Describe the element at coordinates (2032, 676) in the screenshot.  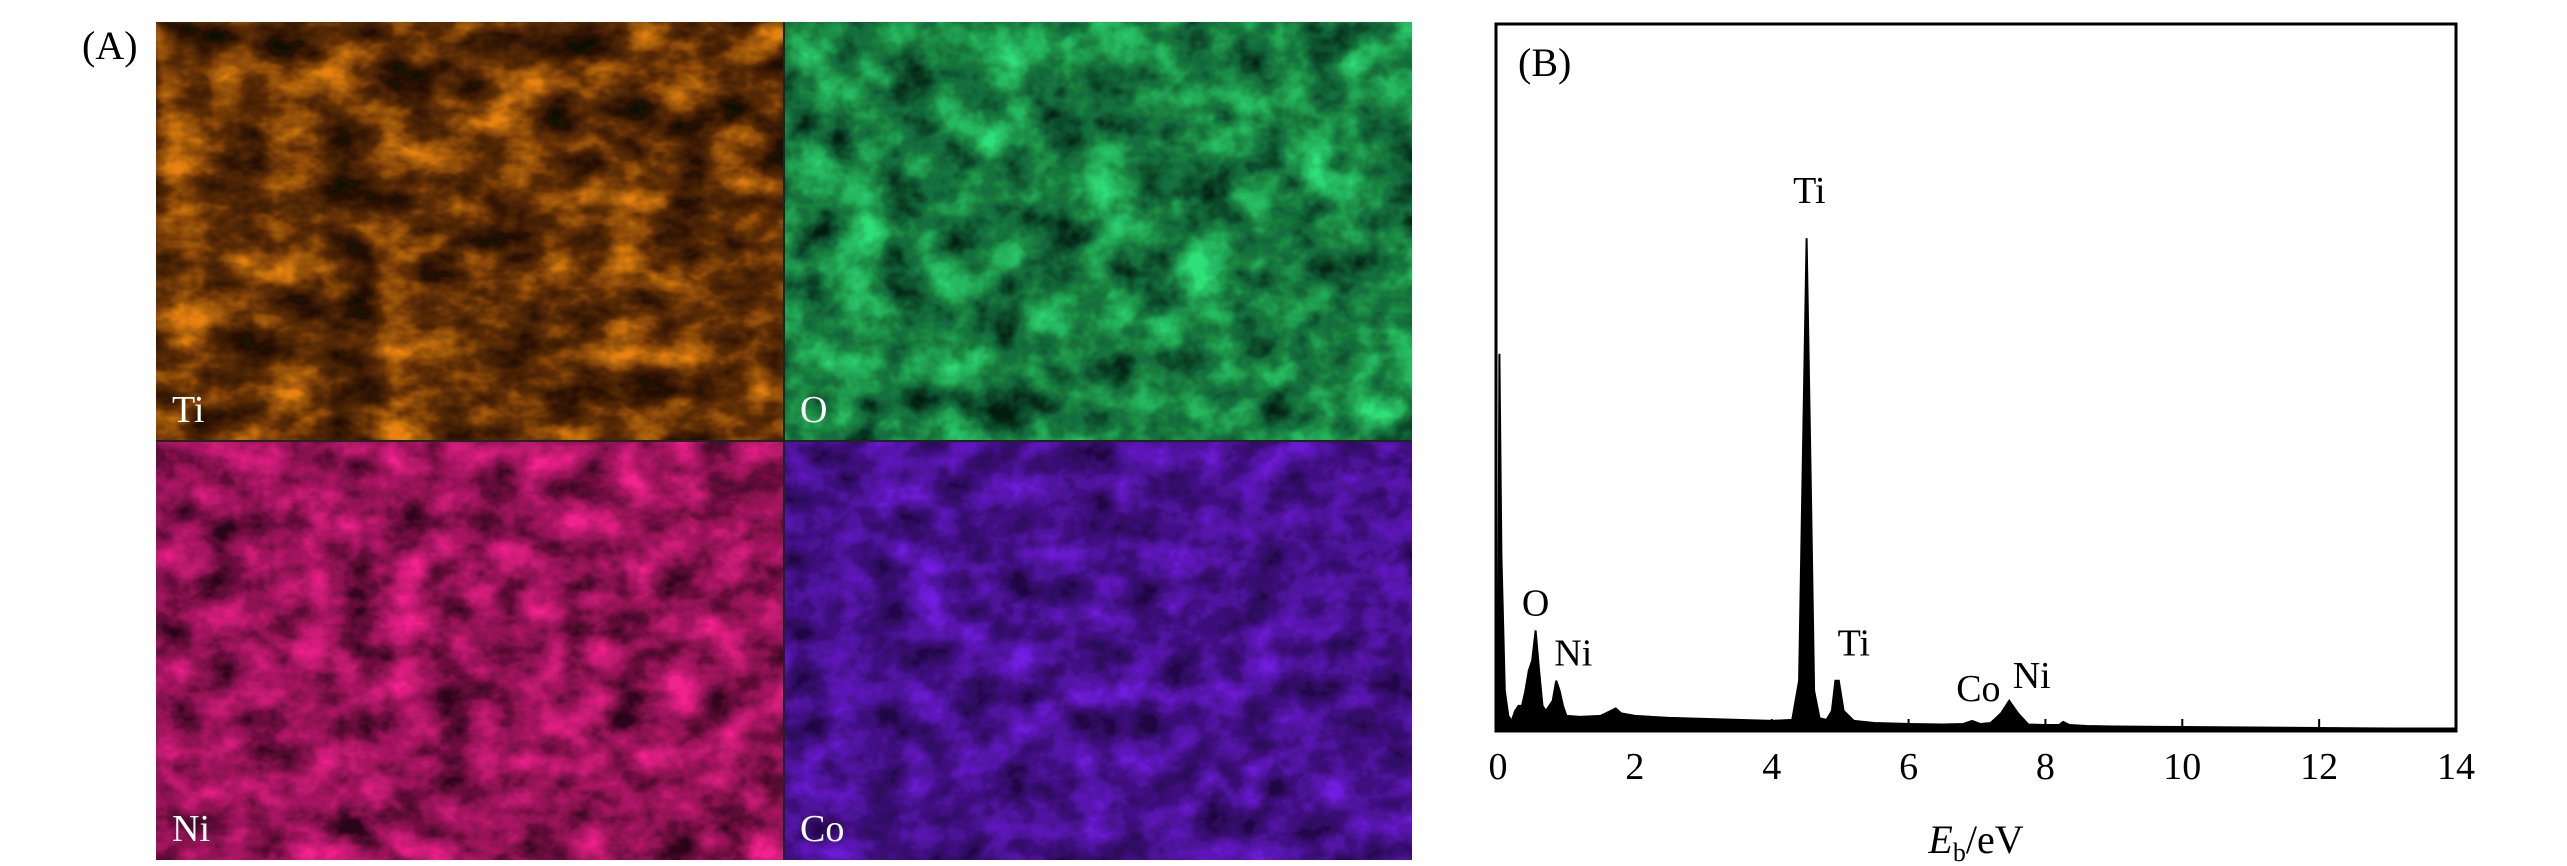
I see `peak-label-ni-5: Ni` at that location.